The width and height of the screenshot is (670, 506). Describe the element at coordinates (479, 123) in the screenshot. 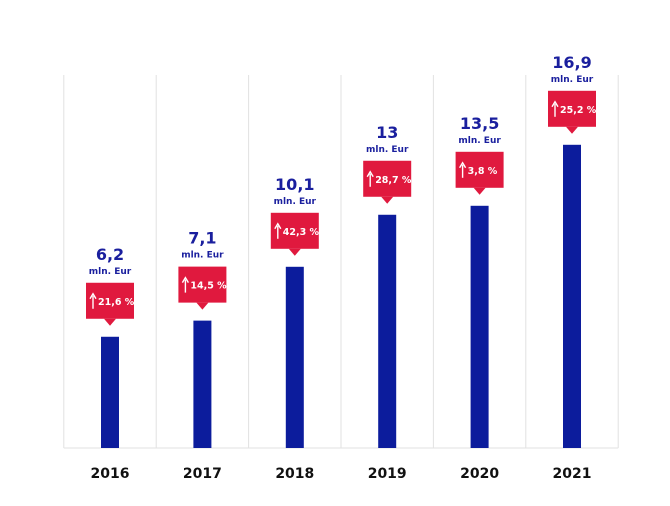

I see `value-label: 13,5` at that location.